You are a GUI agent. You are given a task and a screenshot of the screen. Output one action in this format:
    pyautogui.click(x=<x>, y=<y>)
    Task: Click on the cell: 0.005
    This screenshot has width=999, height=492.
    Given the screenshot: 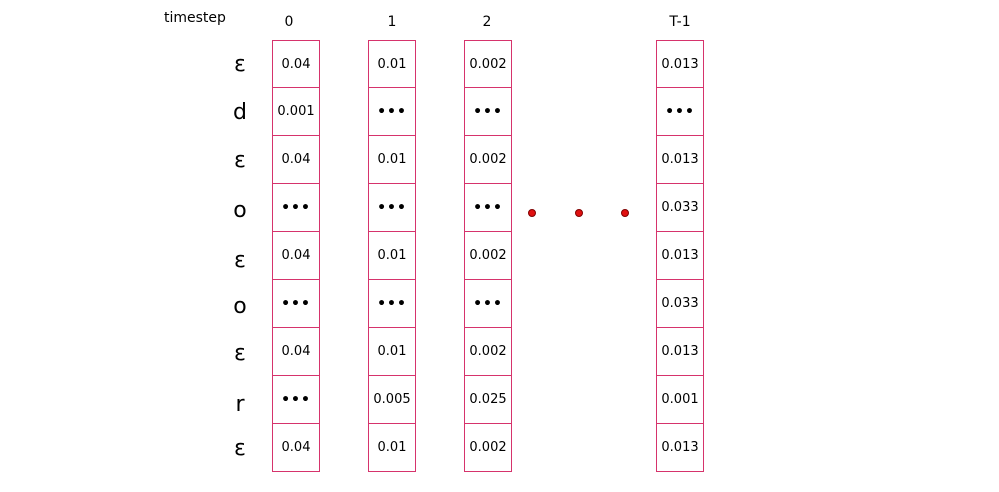 What is the action you would take?
    pyautogui.click(x=392, y=400)
    